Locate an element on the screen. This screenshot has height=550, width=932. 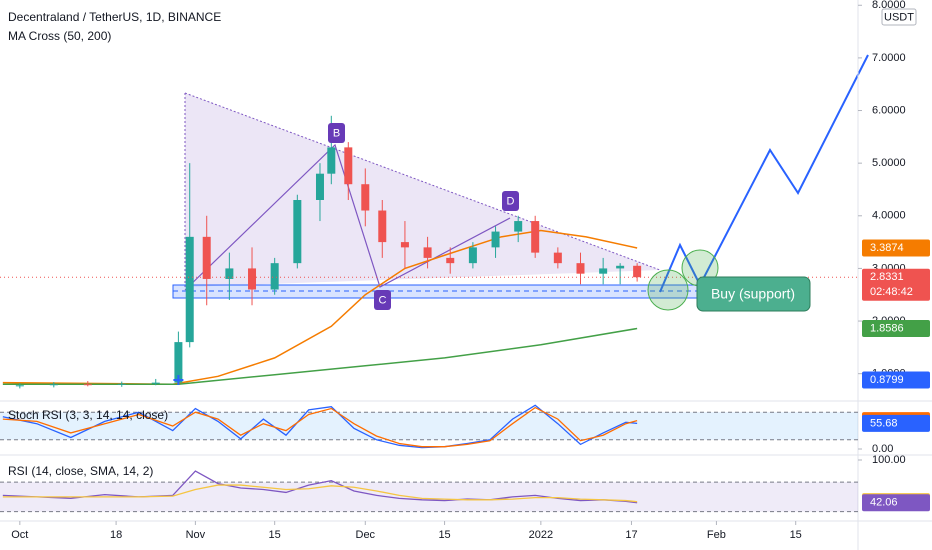
indicator-title: MA Cross (50, 200) is located at coordinates (59, 36).